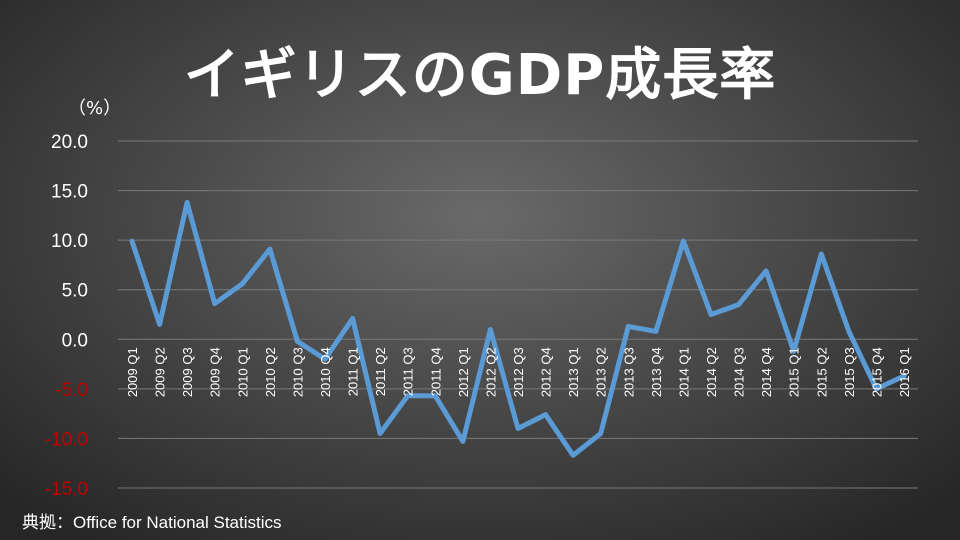 The width and height of the screenshot is (960, 540). I want to click on x-tick-label: 2014 Q2, so click(711, 372).